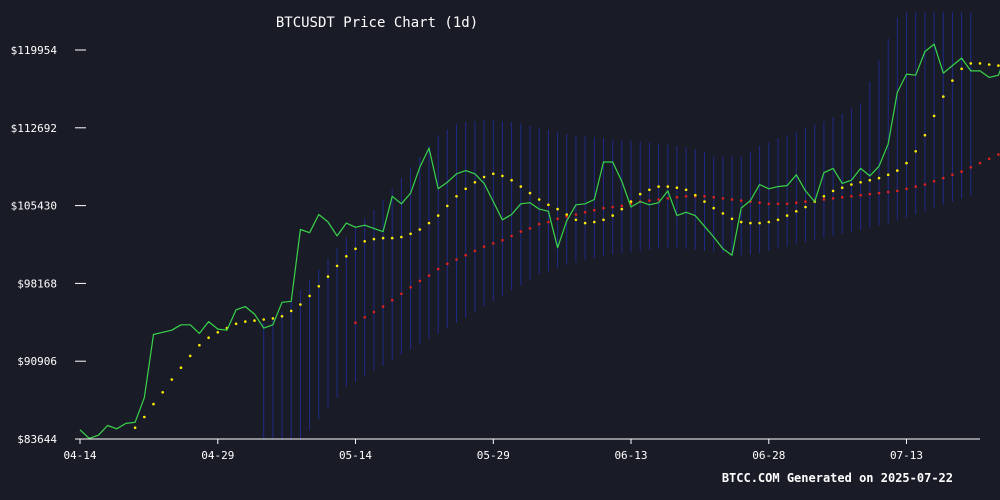  Describe the element at coordinates (37, 439) in the screenshot. I see `y-tick-label: $83644` at that location.